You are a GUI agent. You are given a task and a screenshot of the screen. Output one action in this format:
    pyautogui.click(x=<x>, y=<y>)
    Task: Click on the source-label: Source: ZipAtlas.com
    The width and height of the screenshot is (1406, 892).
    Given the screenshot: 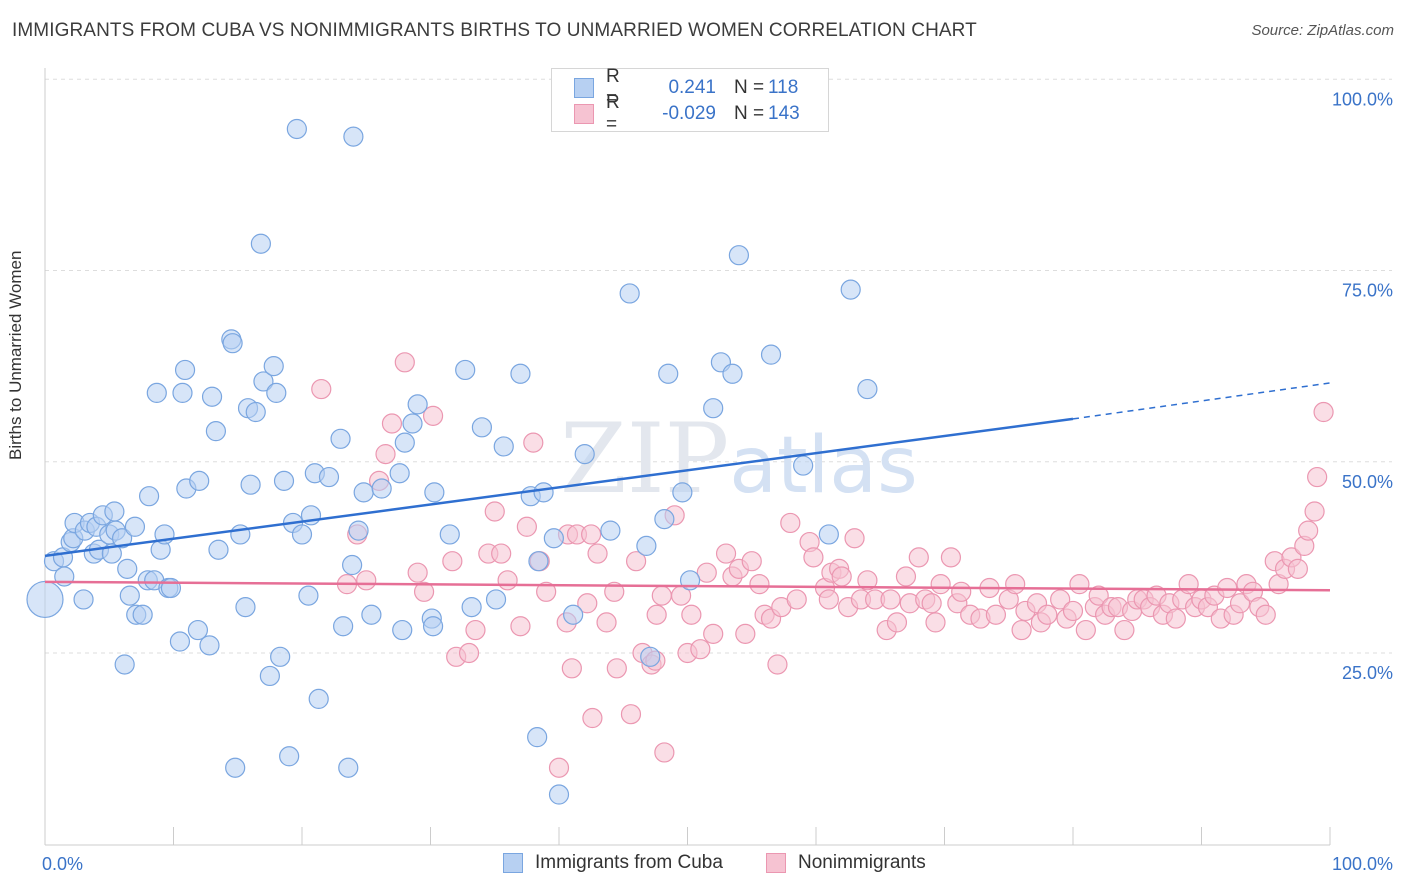 What is the action you would take?
    pyautogui.click(x=1322, y=30)
    